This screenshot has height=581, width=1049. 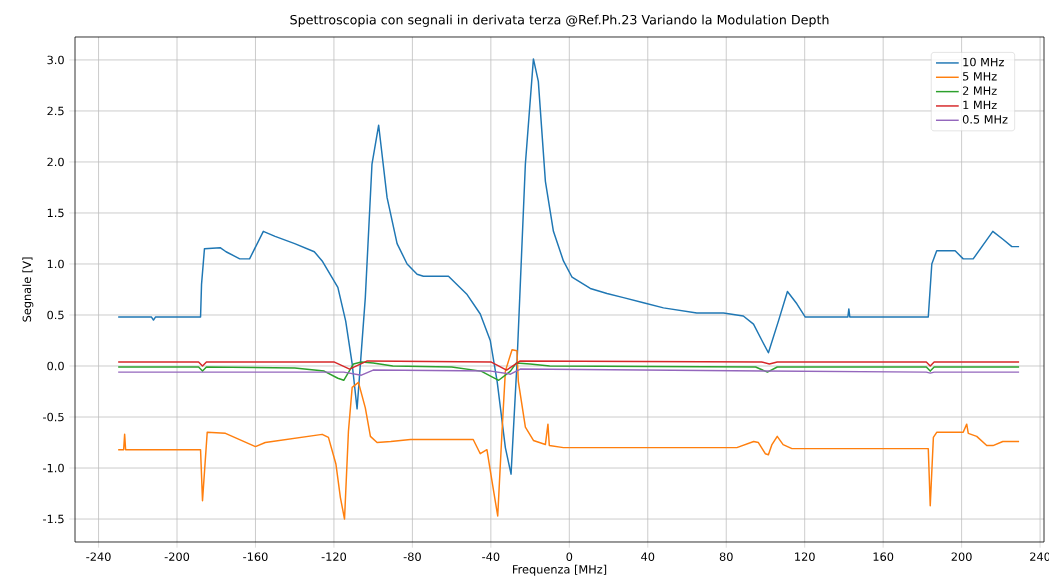 I want to click on y-axis-title: Segnale [V], so click(x=28, y=289).